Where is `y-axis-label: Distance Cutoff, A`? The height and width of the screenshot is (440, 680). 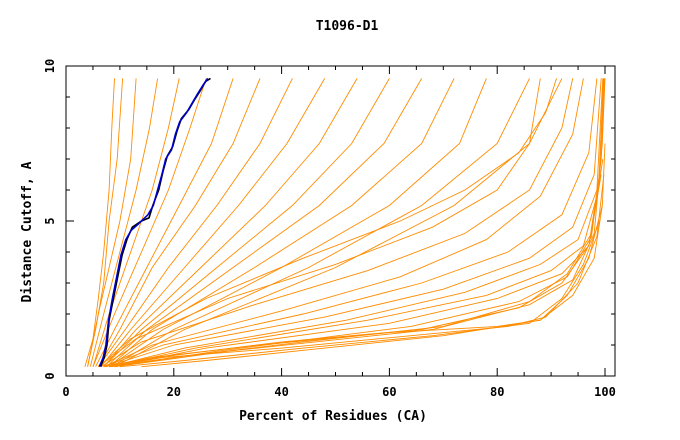 y-axis-label: Distance Cutoff, A is located at coordinates (27, 231).